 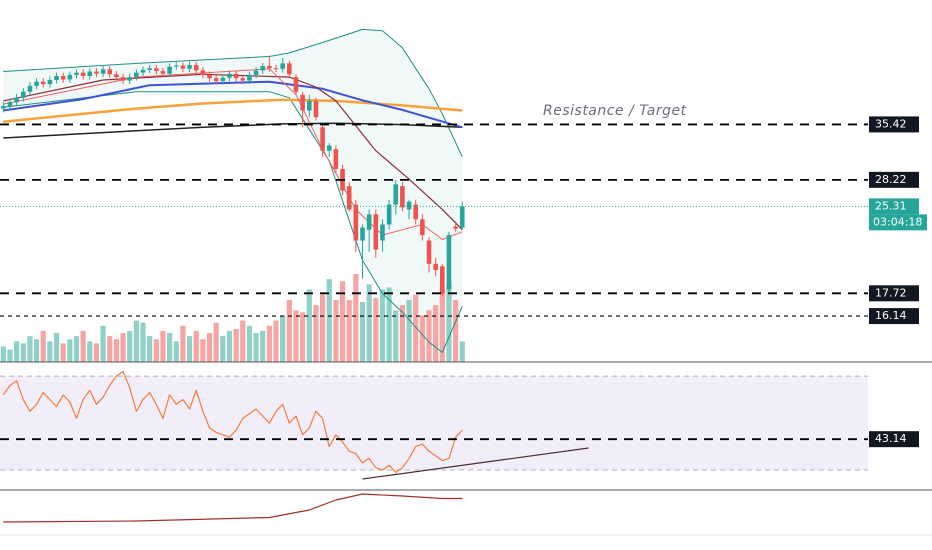 I want to click on last-price-label: 25.31, so click(x=891, y=205).